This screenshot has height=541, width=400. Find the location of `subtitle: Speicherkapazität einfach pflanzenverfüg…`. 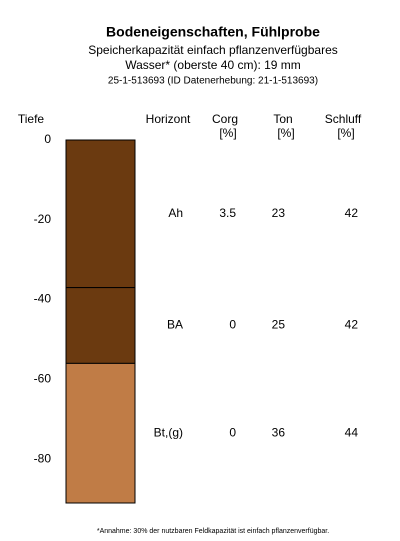

subtitle: Speicherkapazität einfach pflanzenverfüg… is located at coordinates (213, 50).